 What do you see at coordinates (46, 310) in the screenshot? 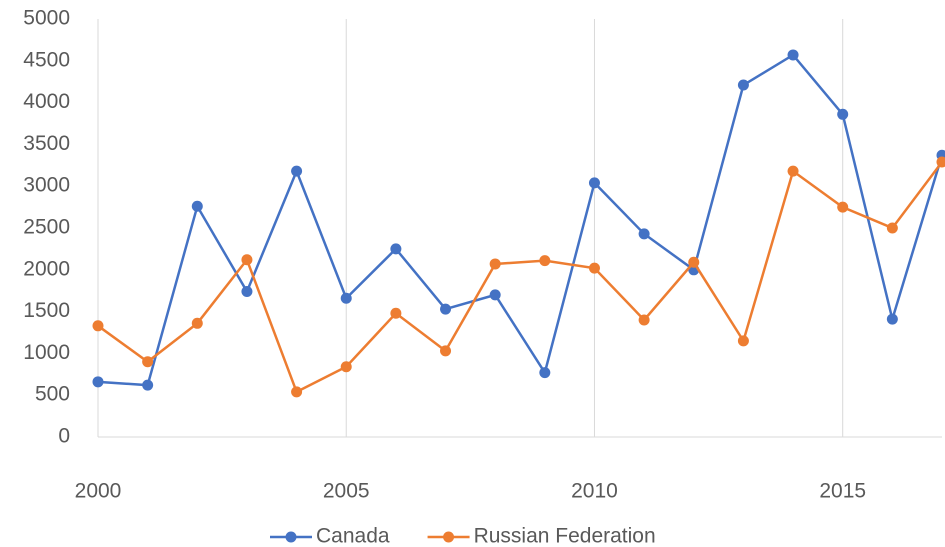
I see `y-tick-label: 1500` at bounding box center [46, 310].